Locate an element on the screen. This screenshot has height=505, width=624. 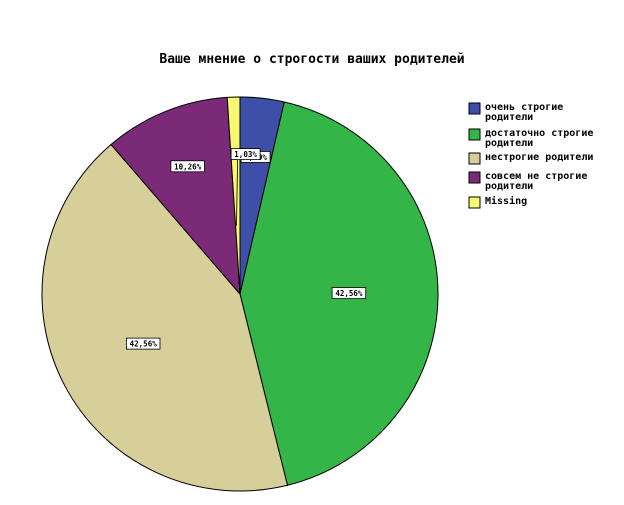
legend-label-3: совсем не строгие родители is located at coordinates (536, 181).